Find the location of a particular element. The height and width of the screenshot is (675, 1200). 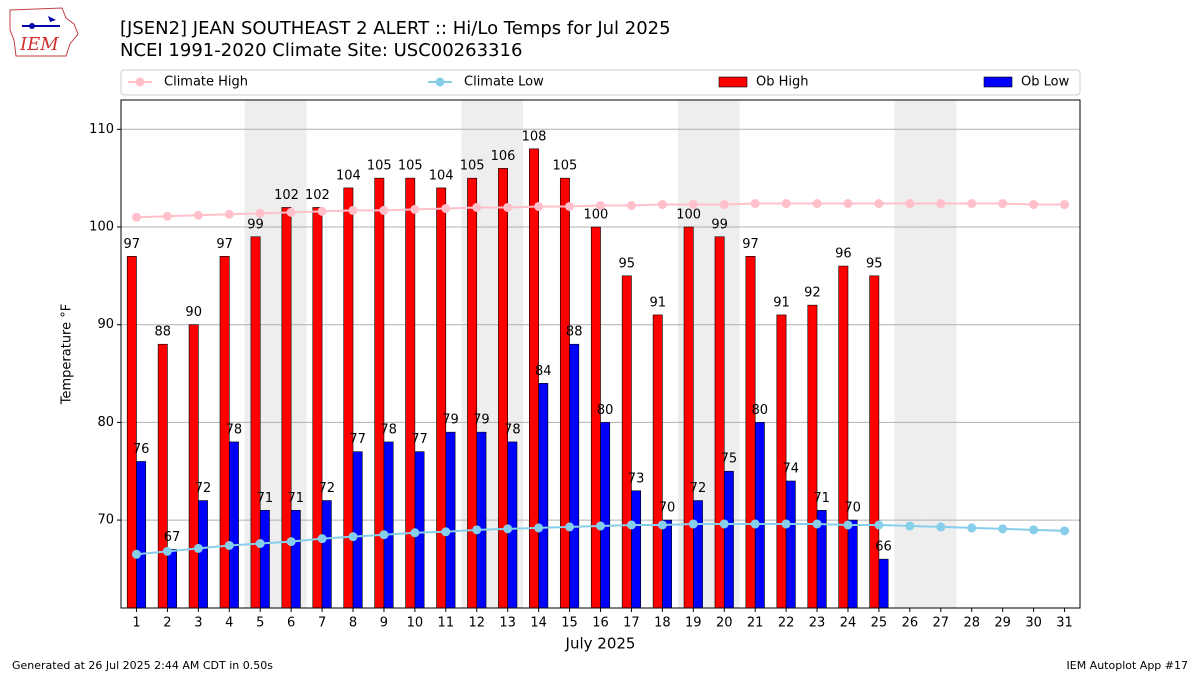

weekend-shade is located at coordinates (941, 354).